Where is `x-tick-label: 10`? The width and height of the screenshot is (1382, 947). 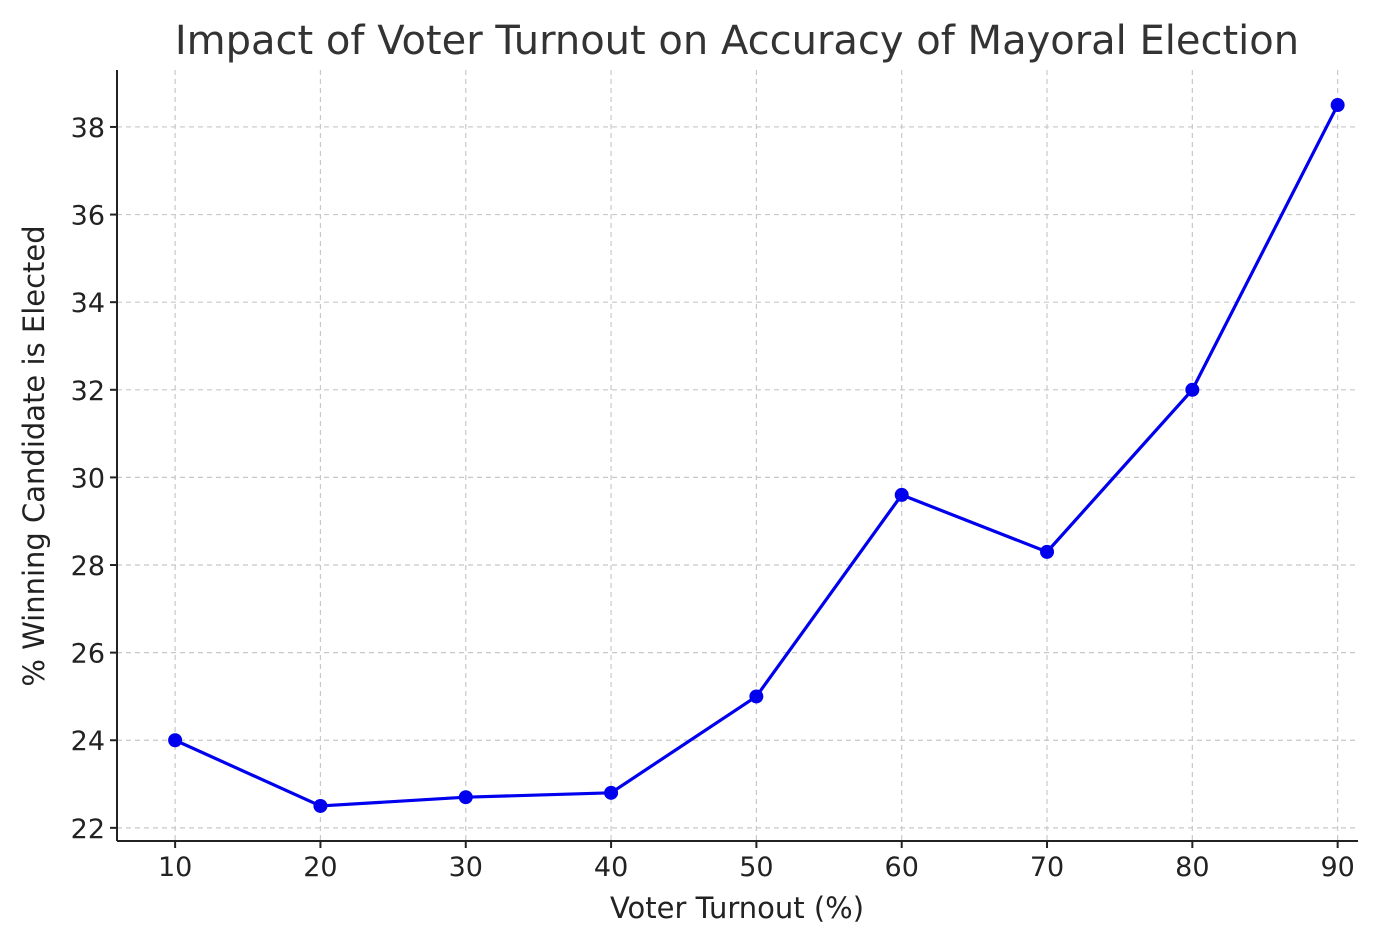 x-tick-label: 10 is located at coordinates (175, 867).